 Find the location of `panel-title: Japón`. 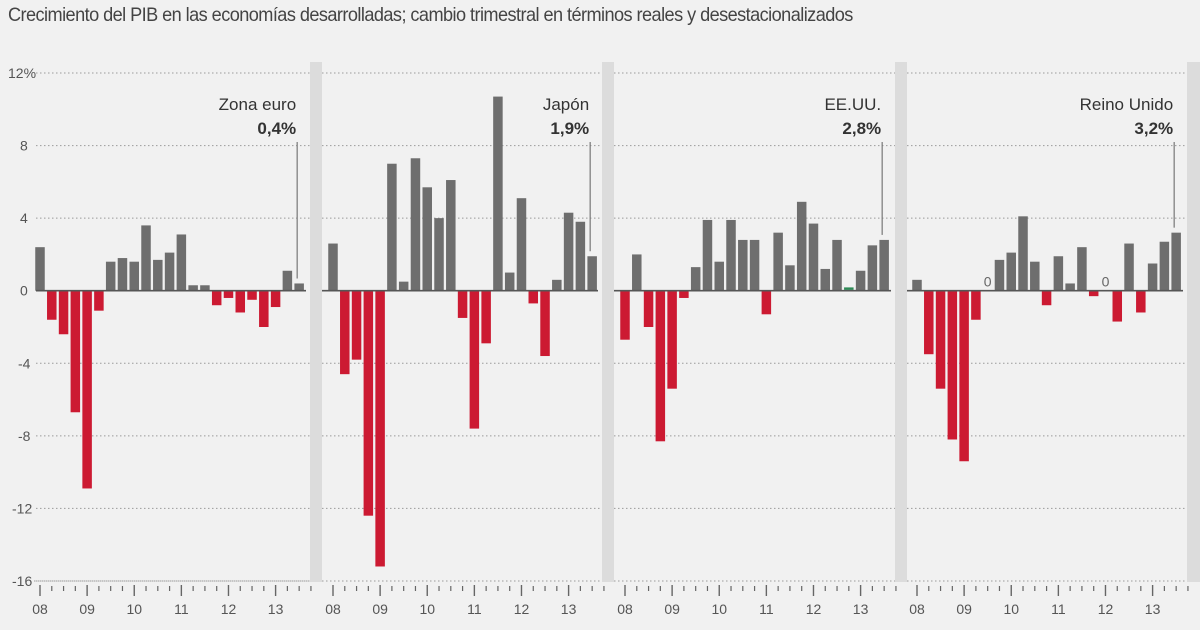

panel-title: Japón is located at coordinates (566, 104).